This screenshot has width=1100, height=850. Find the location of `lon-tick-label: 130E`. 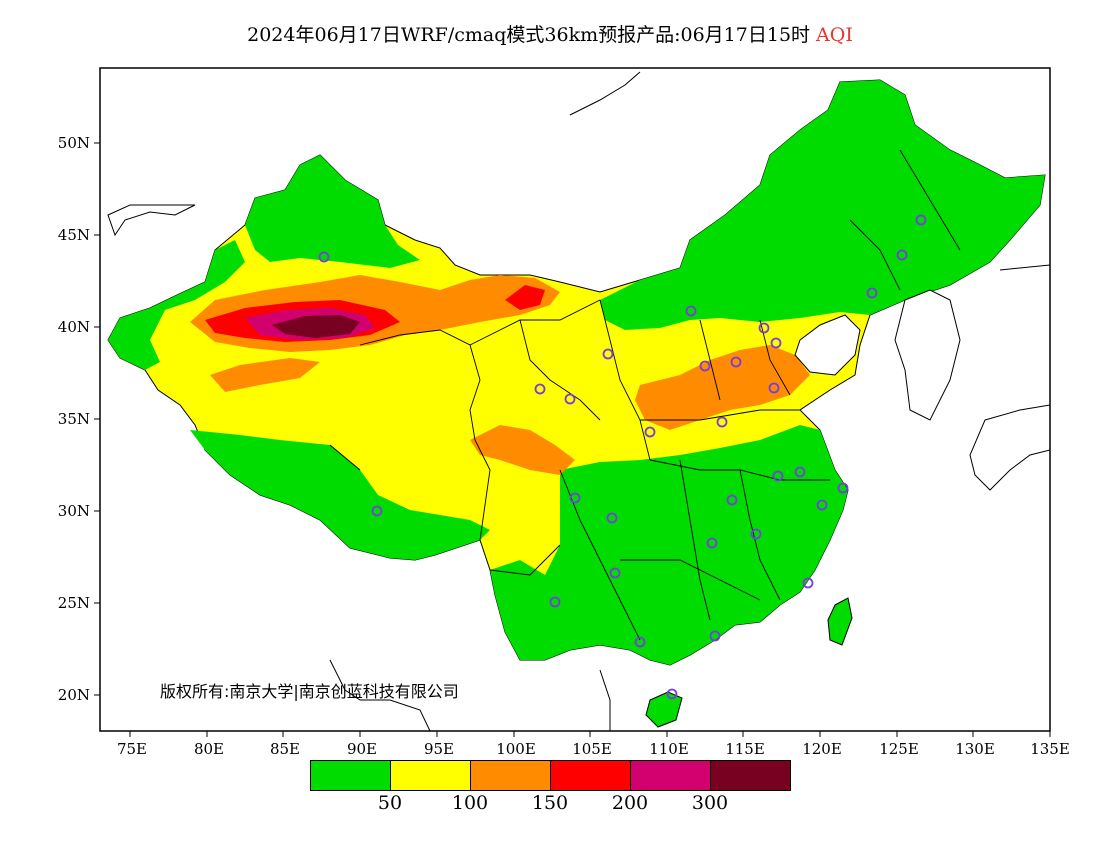

lon-tick-label: 130E is located at coordinates (975, 749).